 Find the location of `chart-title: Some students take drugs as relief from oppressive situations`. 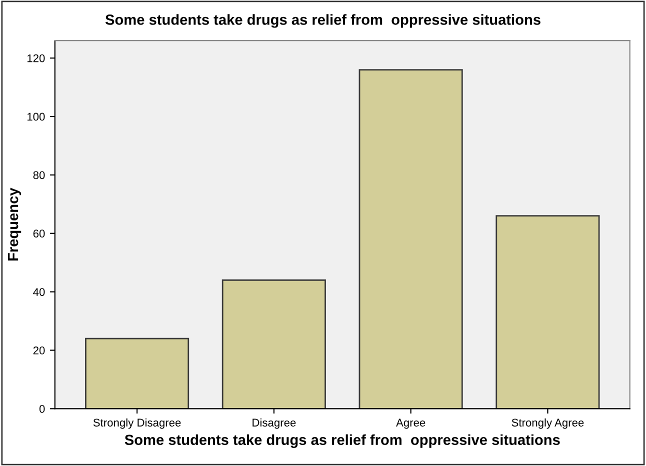

chart-title: Some students take drugs as relief from oppressive situations is located at coordinates (322, 21).